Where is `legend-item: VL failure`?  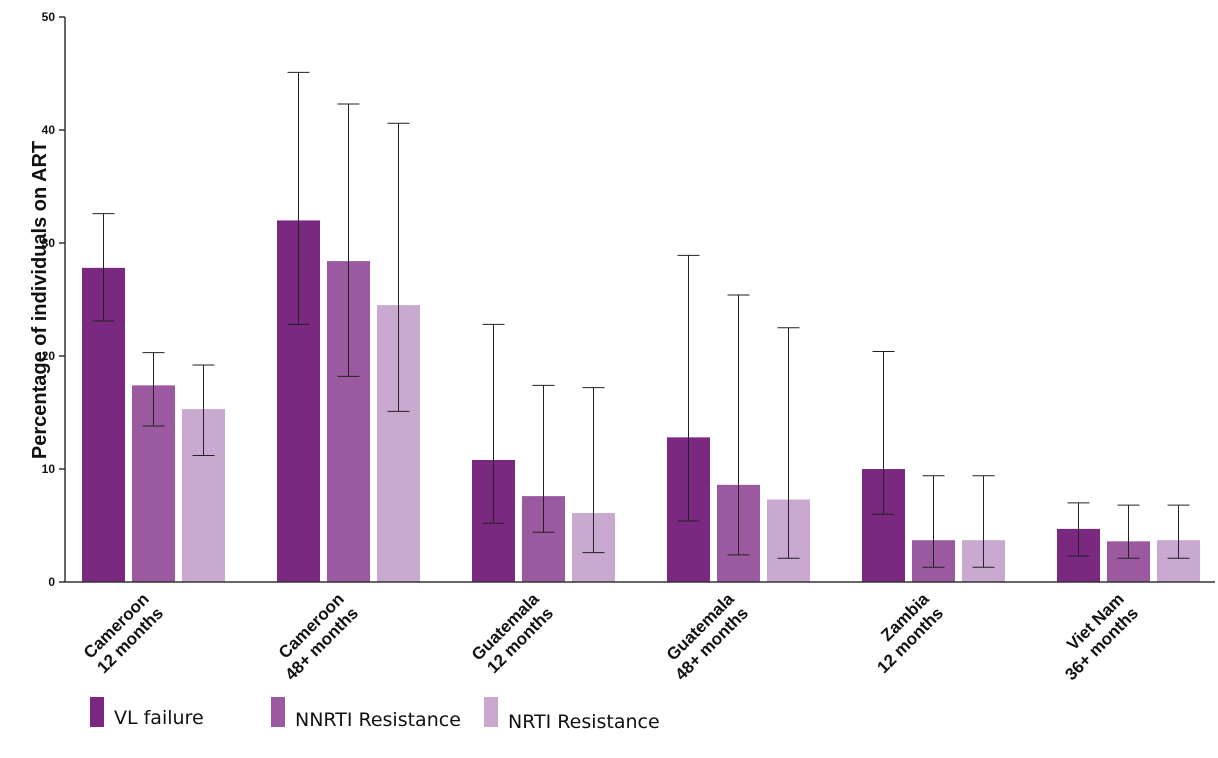
legend-item: VL failure is located at coordinates (147, 713).